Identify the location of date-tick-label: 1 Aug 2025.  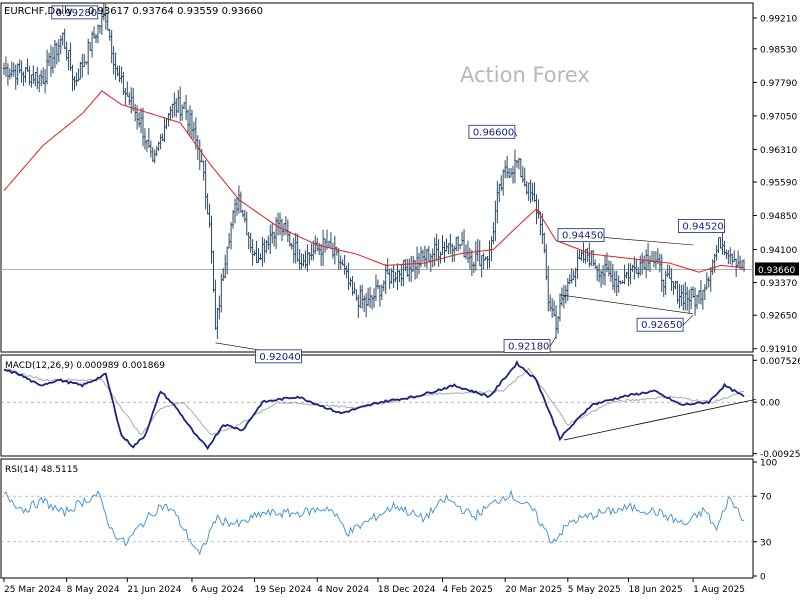
(719, 590).